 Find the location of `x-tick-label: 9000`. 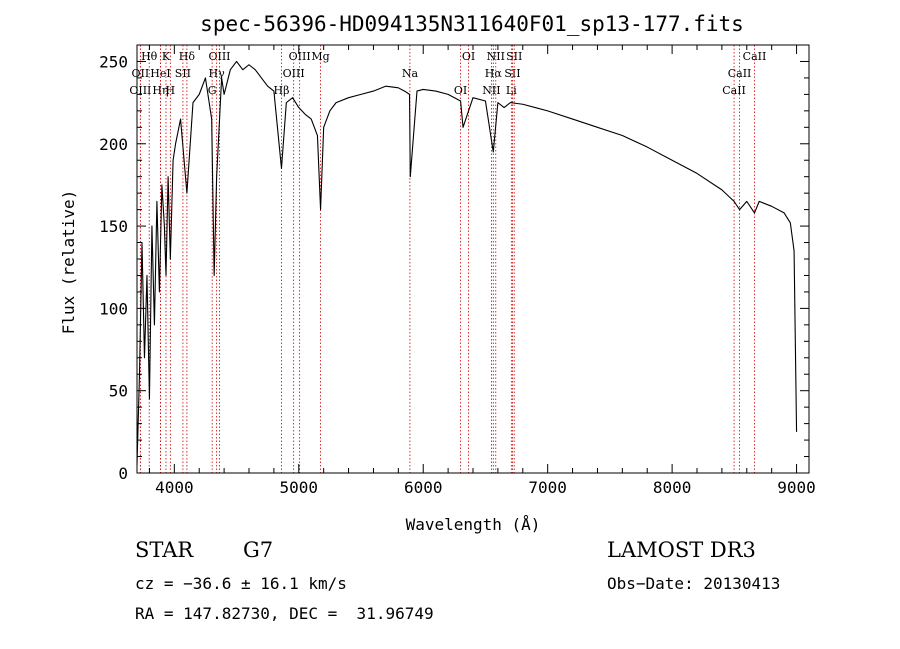

x-tick-label: 9000 is located at coordinates (796, 487).